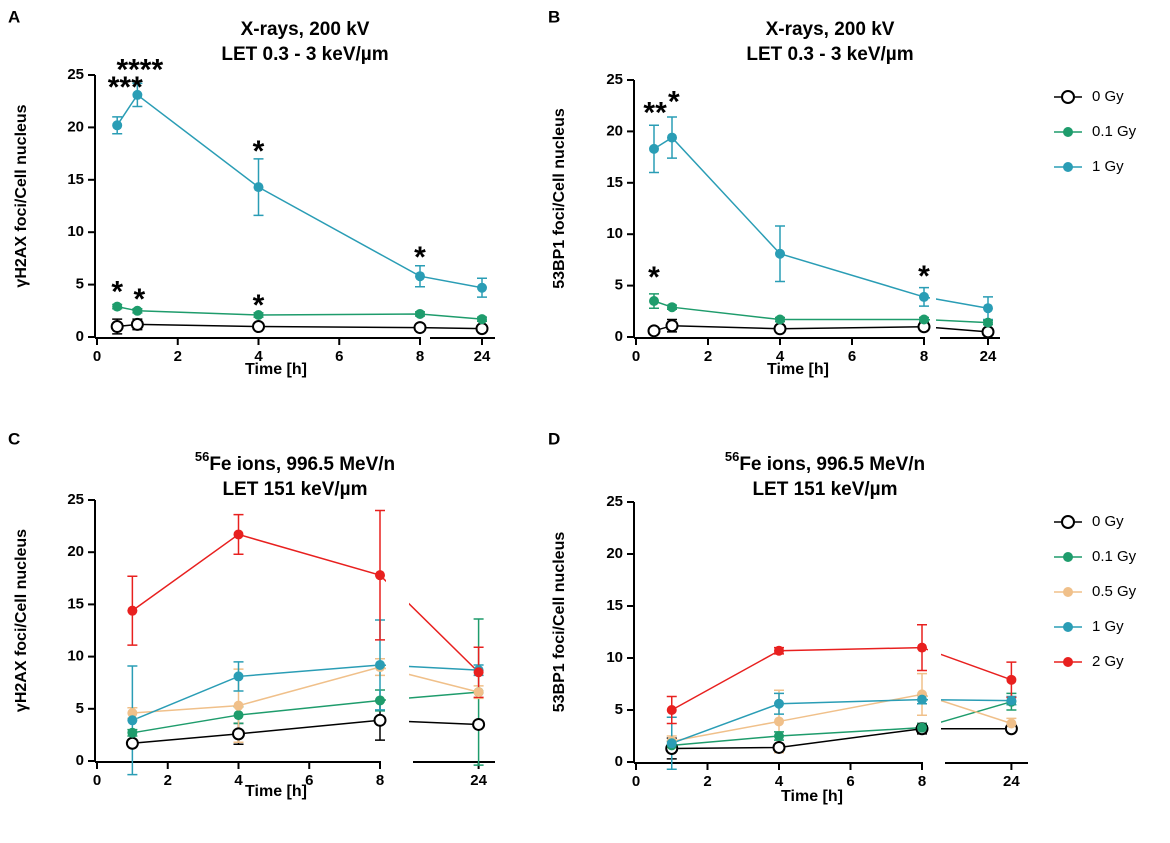 This screenshot has width=1170, height=843. I want to click on significance: **, so click(655, 113).